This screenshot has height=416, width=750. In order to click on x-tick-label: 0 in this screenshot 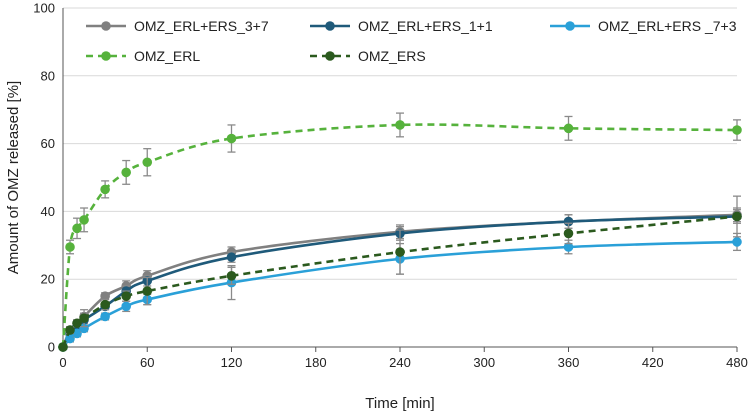, I will do `click(62, 362)`.